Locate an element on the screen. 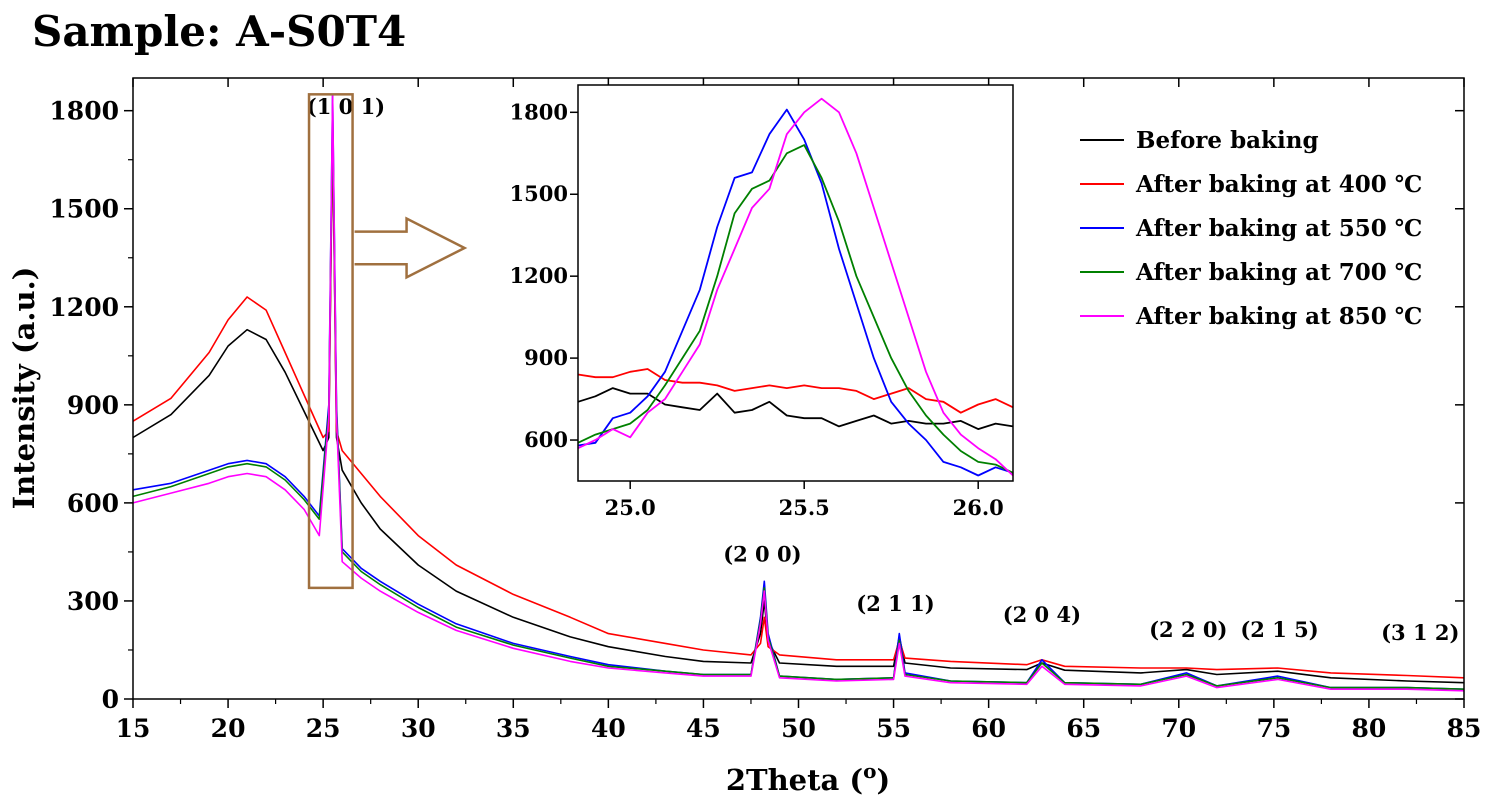 Image resolution: width=1488 pixels, height=809 pixels. inset-y-tick-label: 1800 is located at coordinates (539, 111).